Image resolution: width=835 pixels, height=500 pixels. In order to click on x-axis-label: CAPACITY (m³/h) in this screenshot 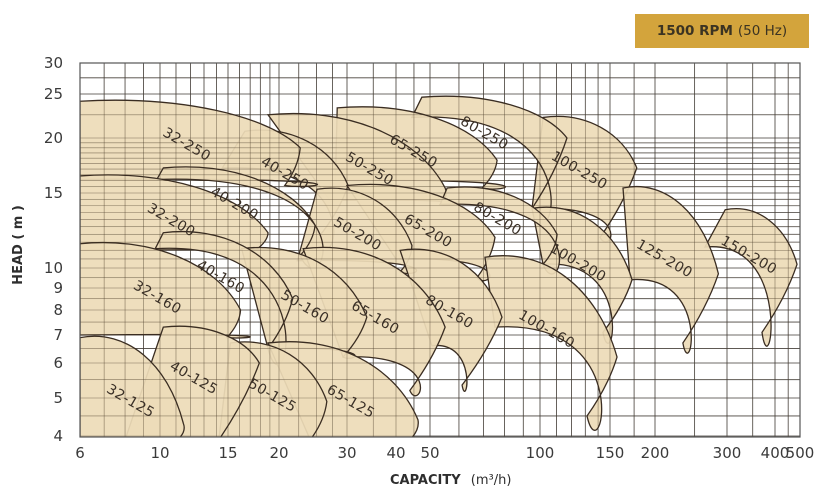, I will do `click(450, 480)`.